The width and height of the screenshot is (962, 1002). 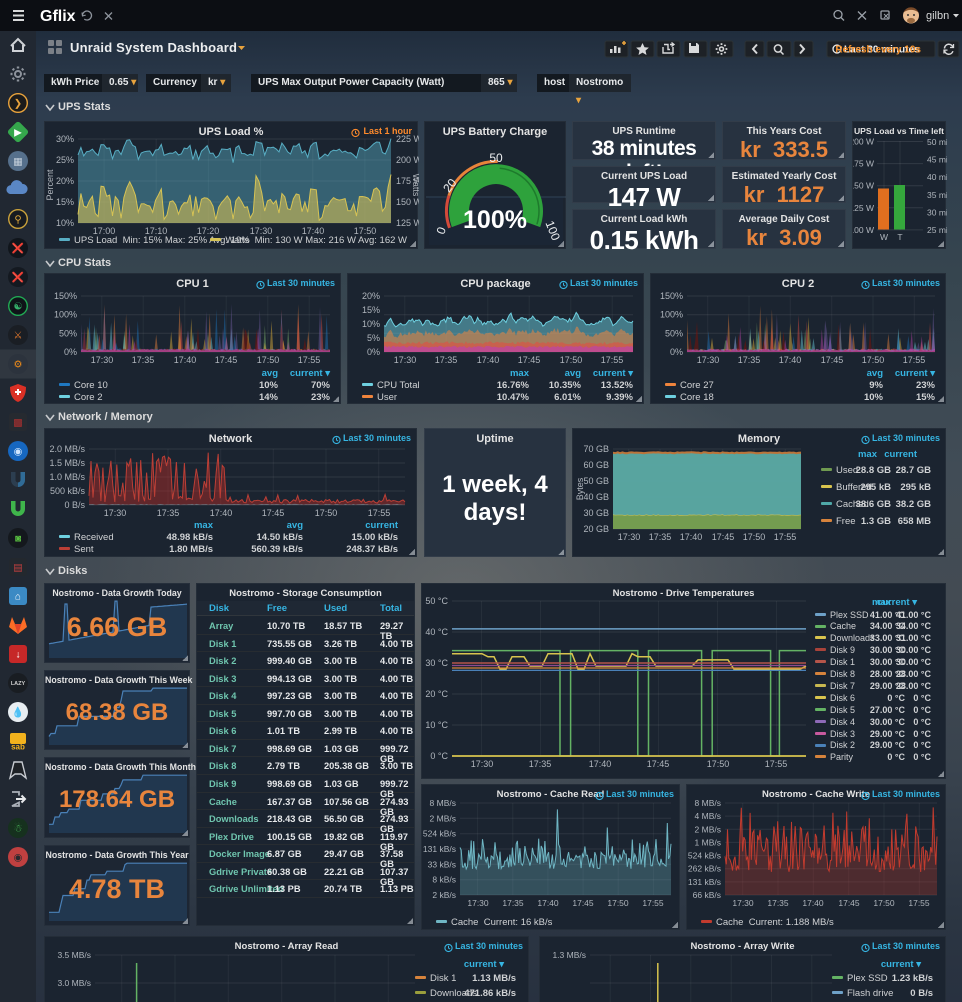 I want to click on svg-text: 70 GB, so click(x=596, y=449).